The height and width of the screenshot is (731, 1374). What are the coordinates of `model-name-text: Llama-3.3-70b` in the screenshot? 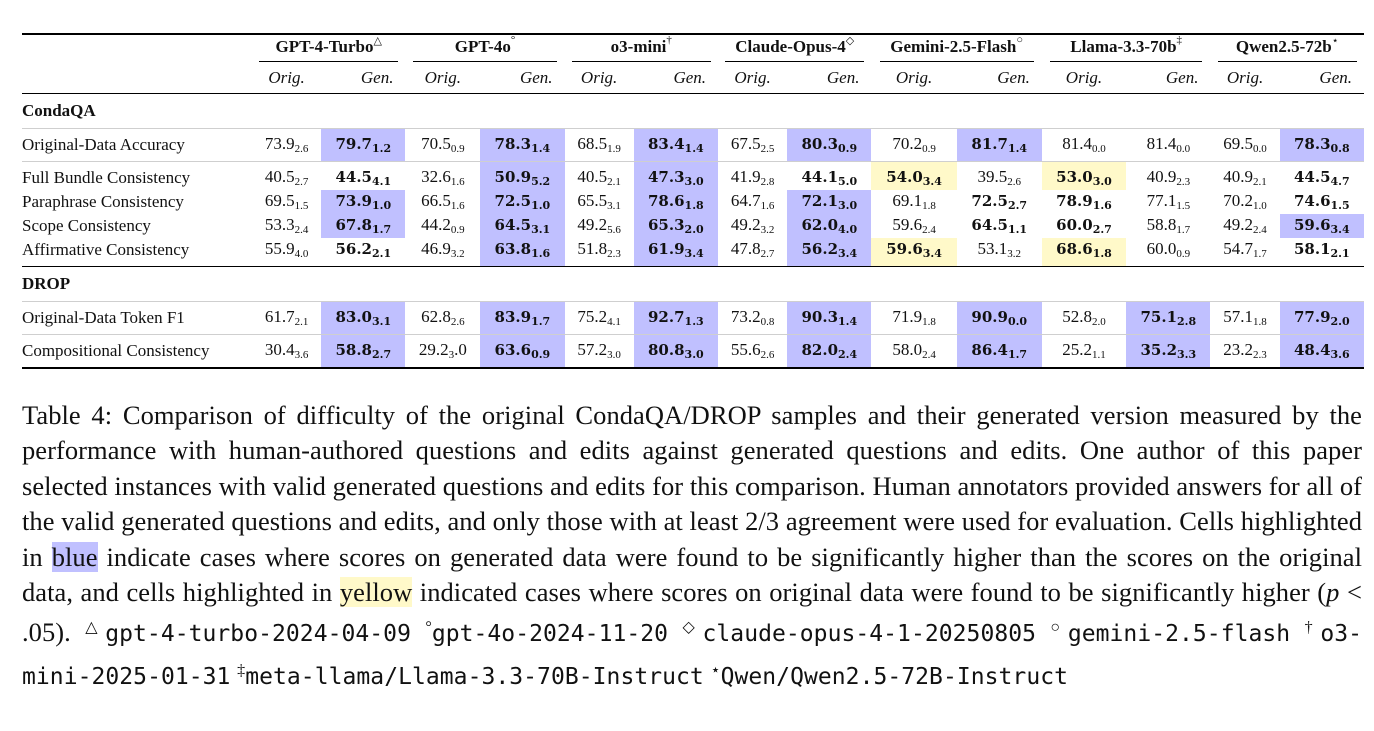 It's located at (1123, 46).